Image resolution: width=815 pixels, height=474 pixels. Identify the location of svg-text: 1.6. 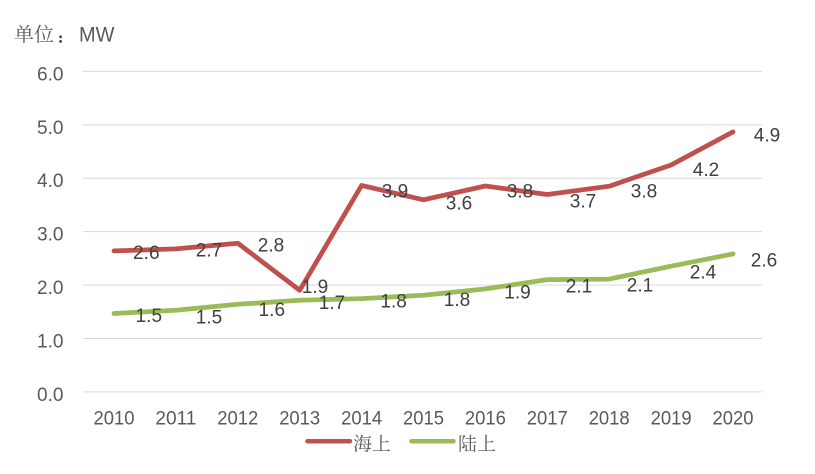
(272, 310).